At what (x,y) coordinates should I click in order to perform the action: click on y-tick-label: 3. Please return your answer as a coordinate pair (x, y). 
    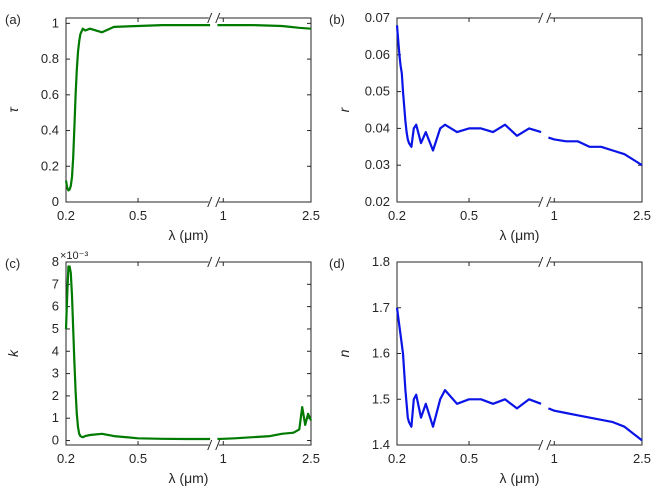
    Looking at the image, I should click on (55, 373).